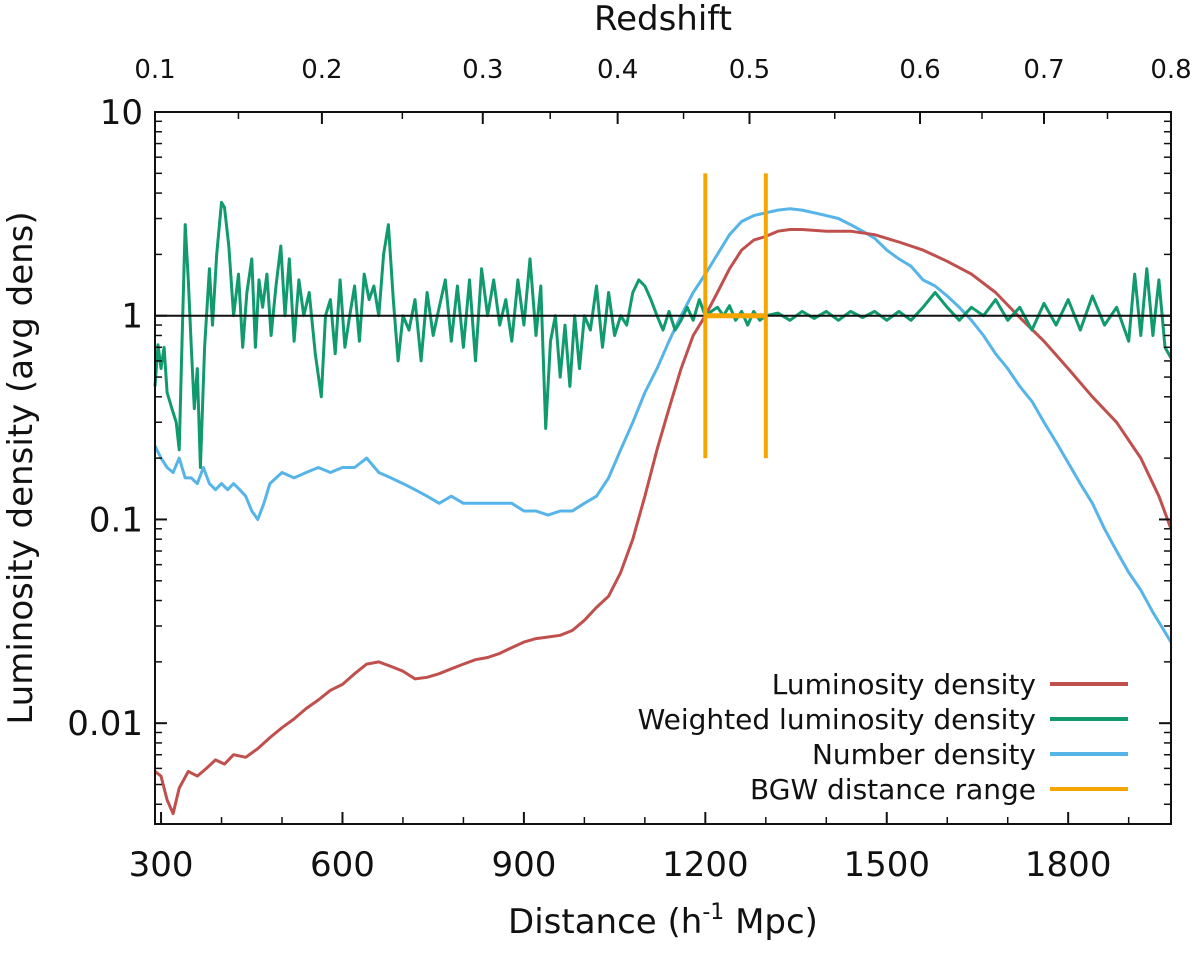  I want to click on top-tick-label: 0.1, so click(154, 70).